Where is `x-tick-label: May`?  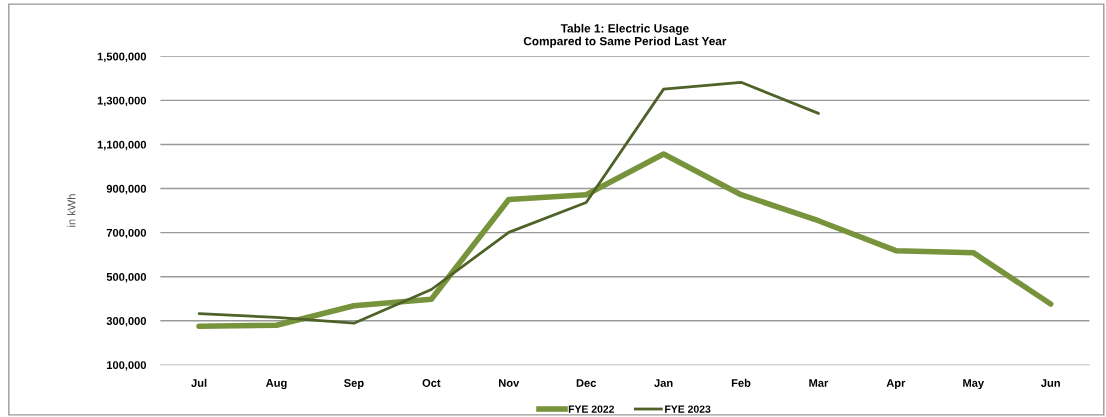 x-tick-label: May is located at coordinates (974, 384).